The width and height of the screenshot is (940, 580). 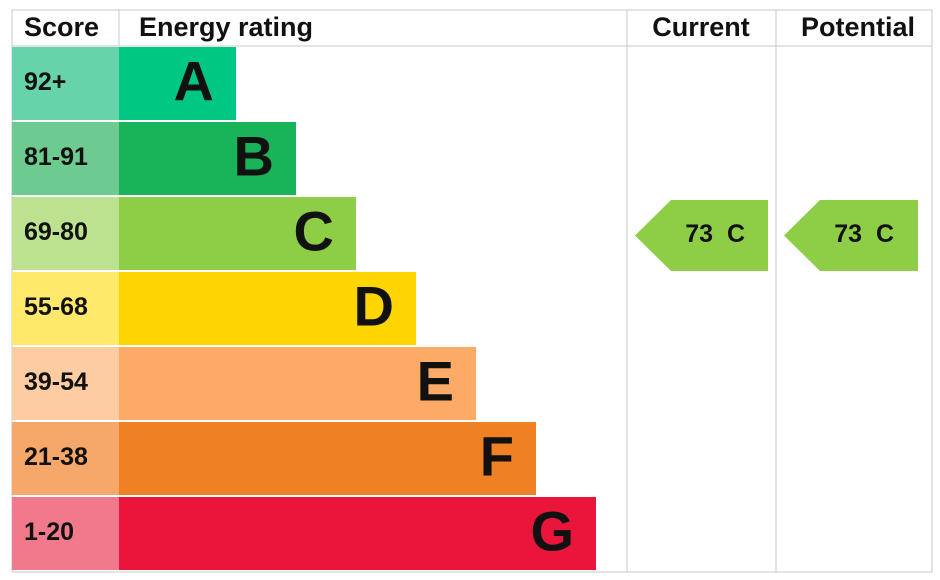 I want to click on rating-letter: E, so click(x=435, y=380).